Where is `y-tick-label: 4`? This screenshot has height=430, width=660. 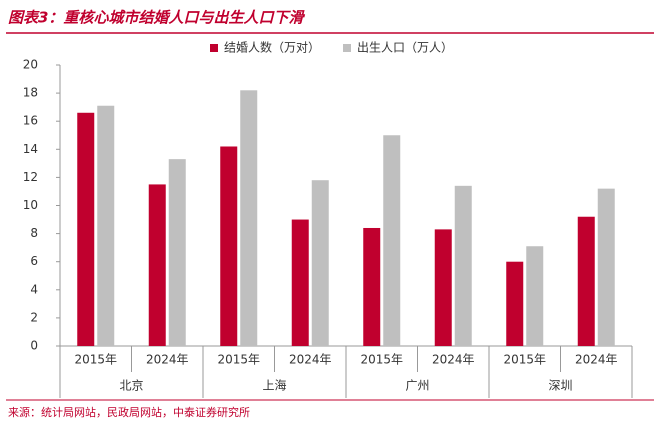 y-tick-label: 4 is located at coordinates (34, 289).